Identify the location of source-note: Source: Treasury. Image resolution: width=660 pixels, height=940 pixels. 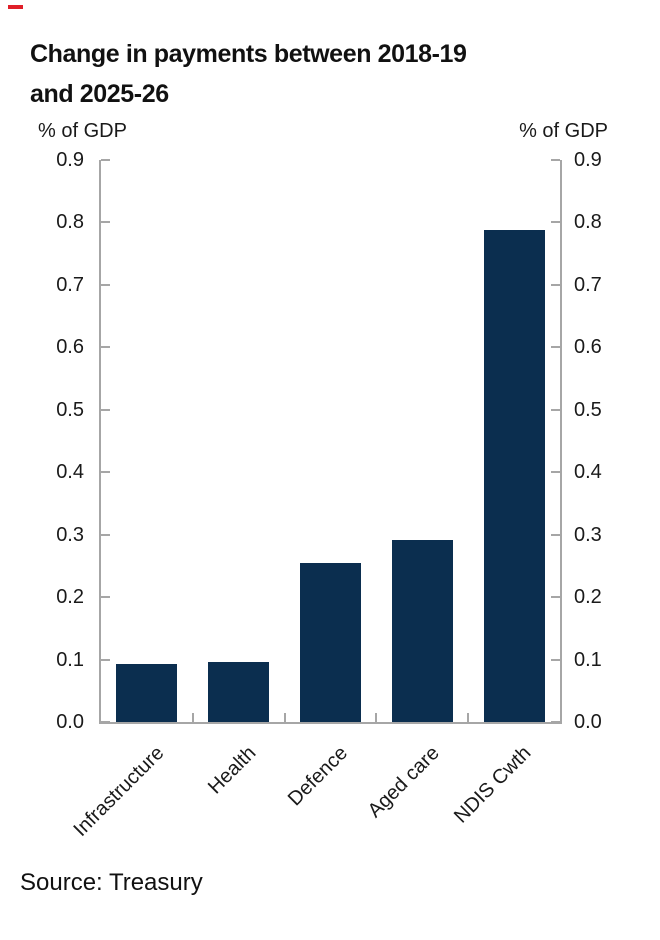
(111, 882).